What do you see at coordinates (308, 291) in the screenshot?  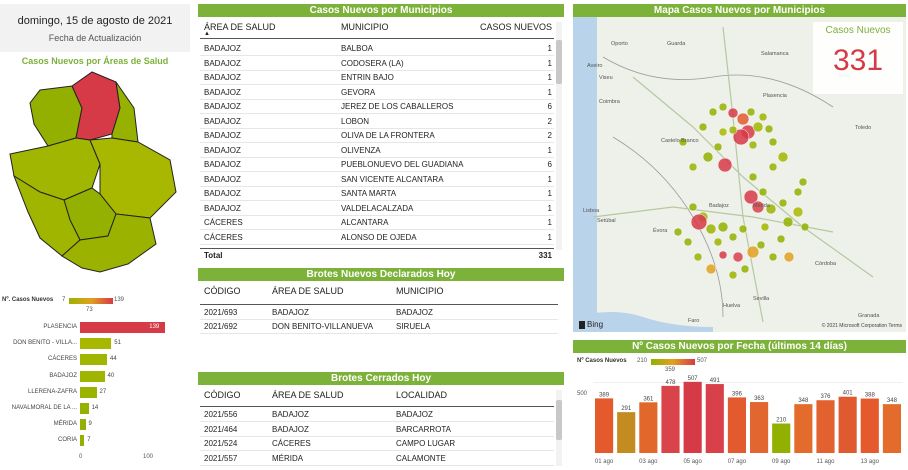 I see `brotes-nuevos-header-area: ÁREA DE SALUD` at bounding box center [308, 291].